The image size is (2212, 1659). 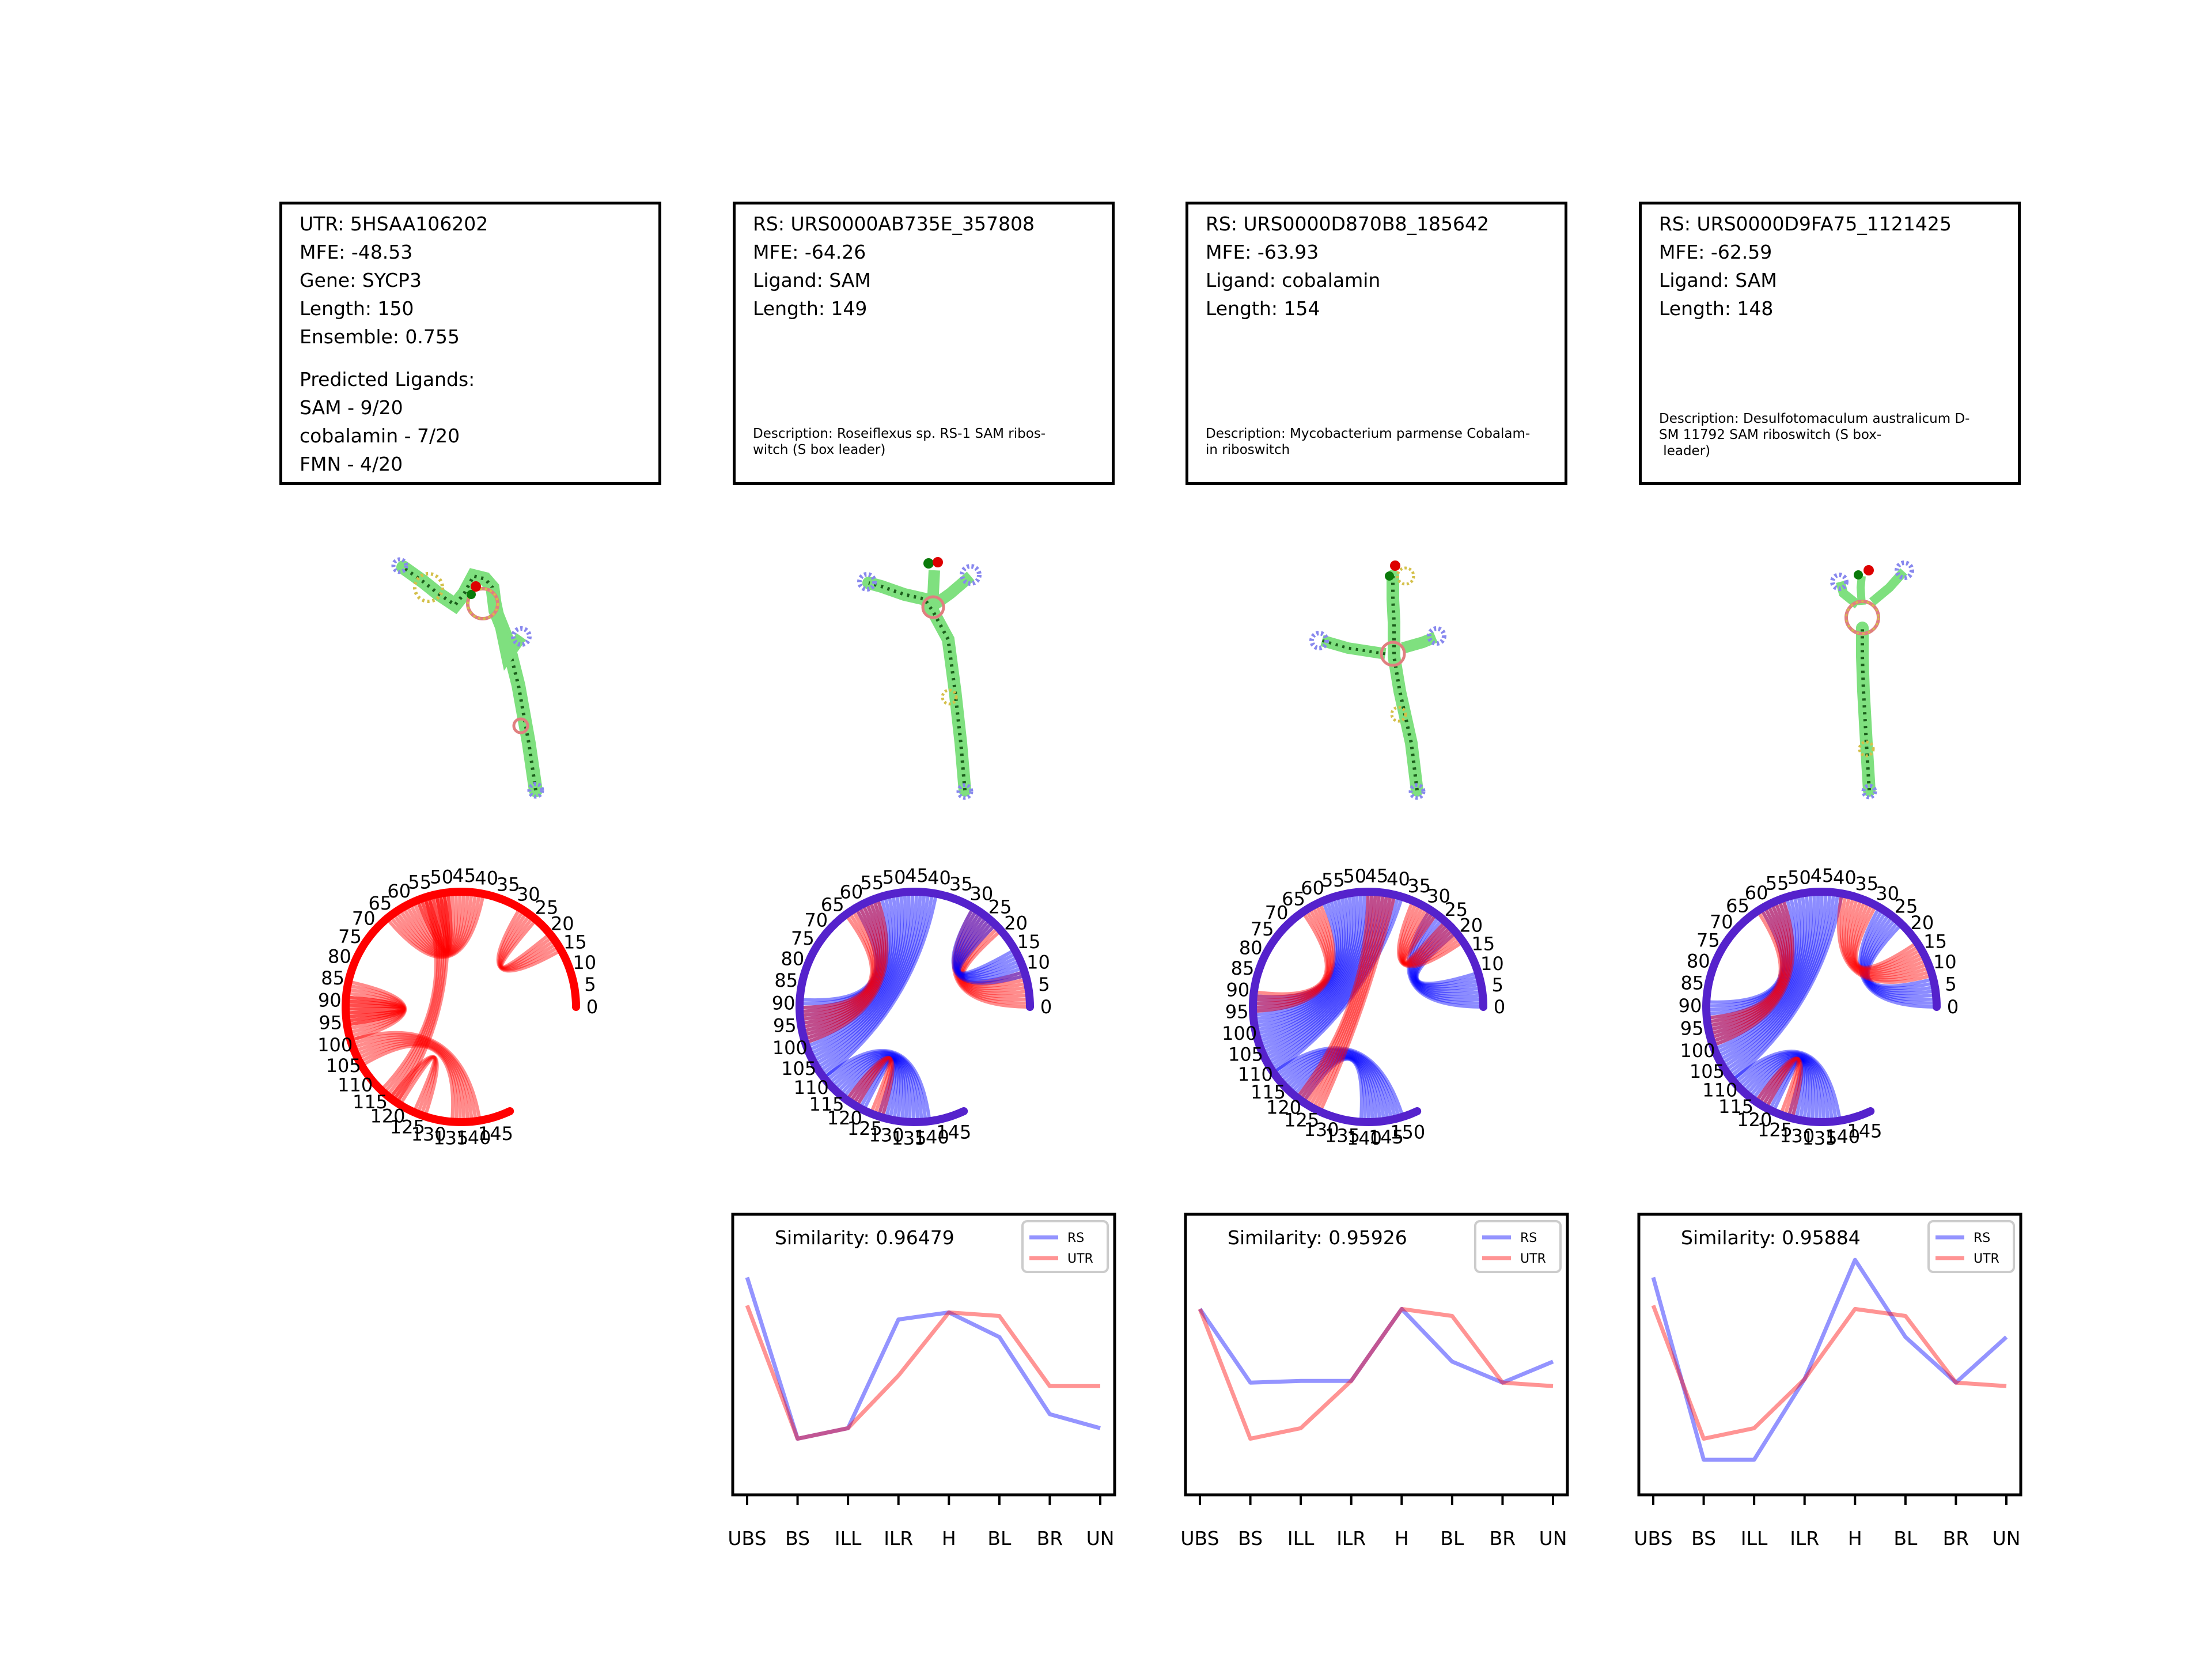 I want to click on arc-tick-label: 150, so click(x=1407, y=1132).